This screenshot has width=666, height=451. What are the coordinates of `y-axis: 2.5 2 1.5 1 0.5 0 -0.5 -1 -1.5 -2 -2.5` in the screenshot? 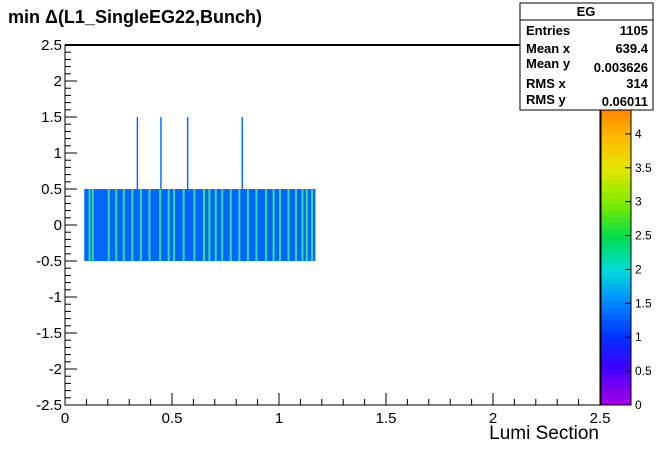 It's located at (56, 225).